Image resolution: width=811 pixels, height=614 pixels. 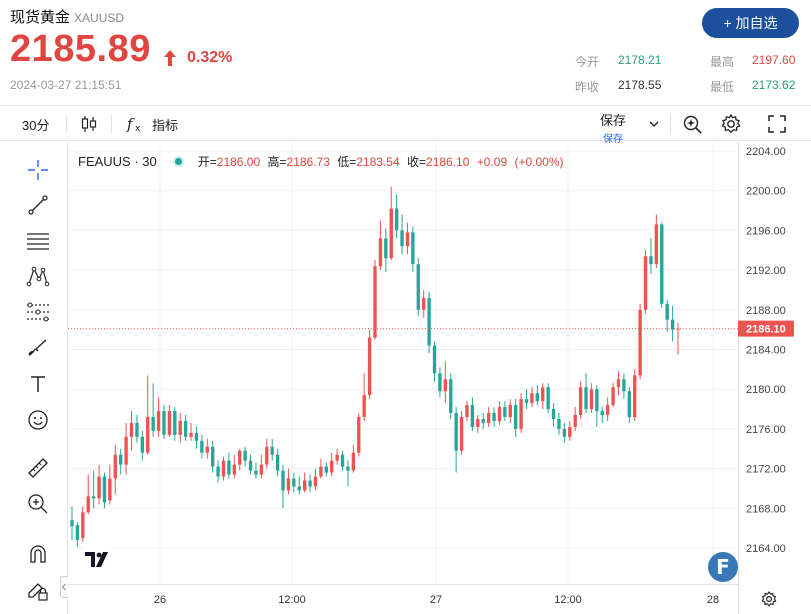 I want to click on time-tick-label: 28, so click(x=713, y=600).